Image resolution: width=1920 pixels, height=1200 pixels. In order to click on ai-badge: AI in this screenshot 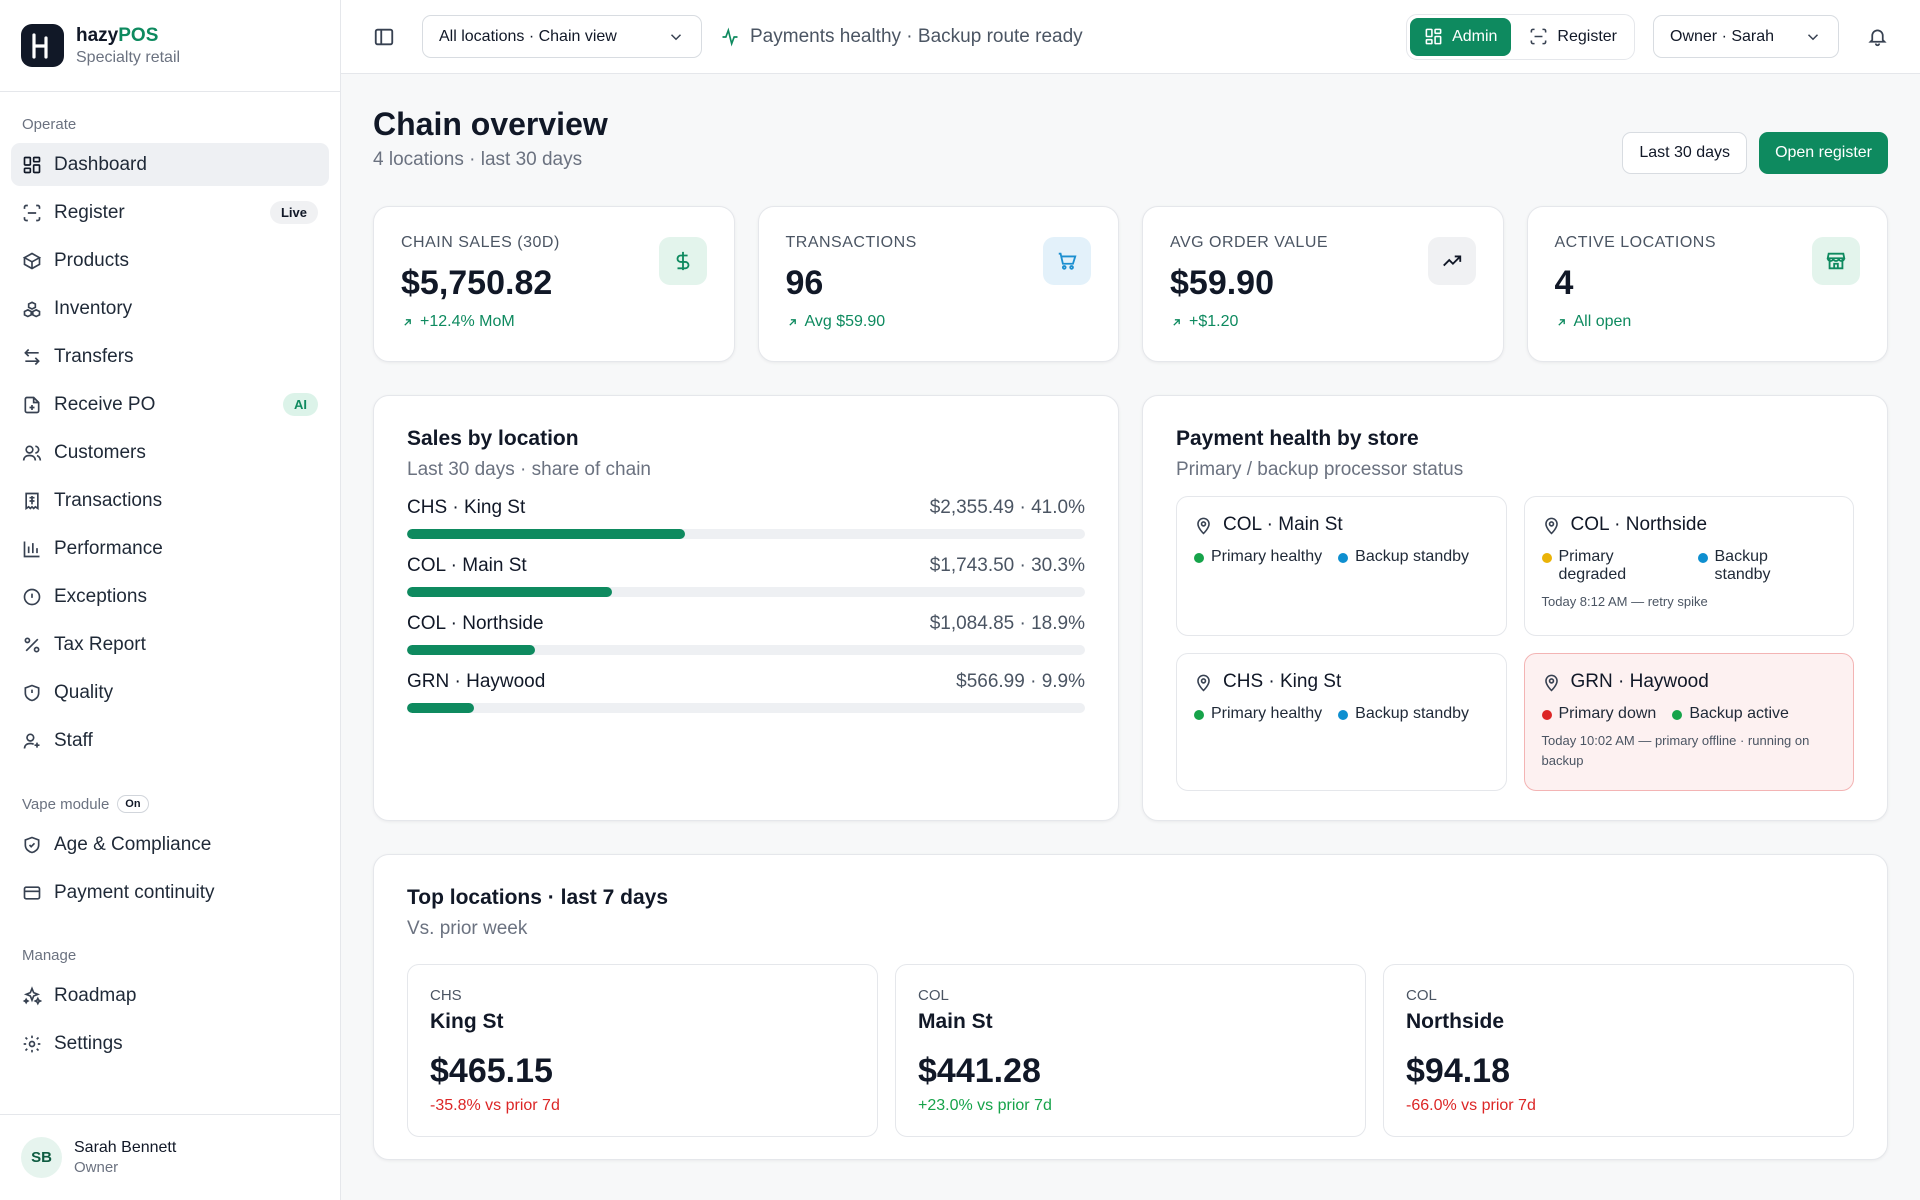, I will do `click(300, 404)`.